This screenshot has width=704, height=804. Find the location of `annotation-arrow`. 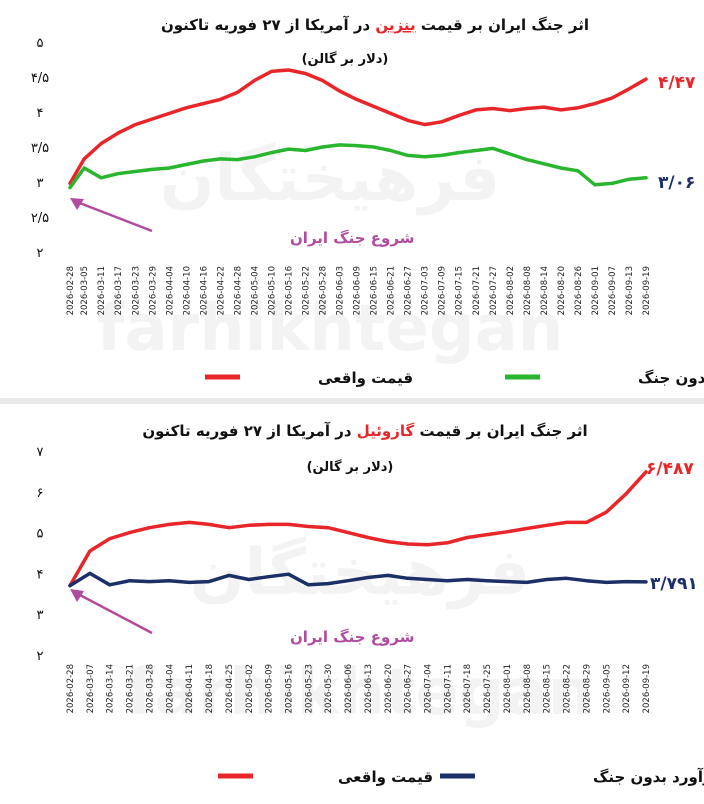

annotation-arrow is located at coordinates (115, 613).